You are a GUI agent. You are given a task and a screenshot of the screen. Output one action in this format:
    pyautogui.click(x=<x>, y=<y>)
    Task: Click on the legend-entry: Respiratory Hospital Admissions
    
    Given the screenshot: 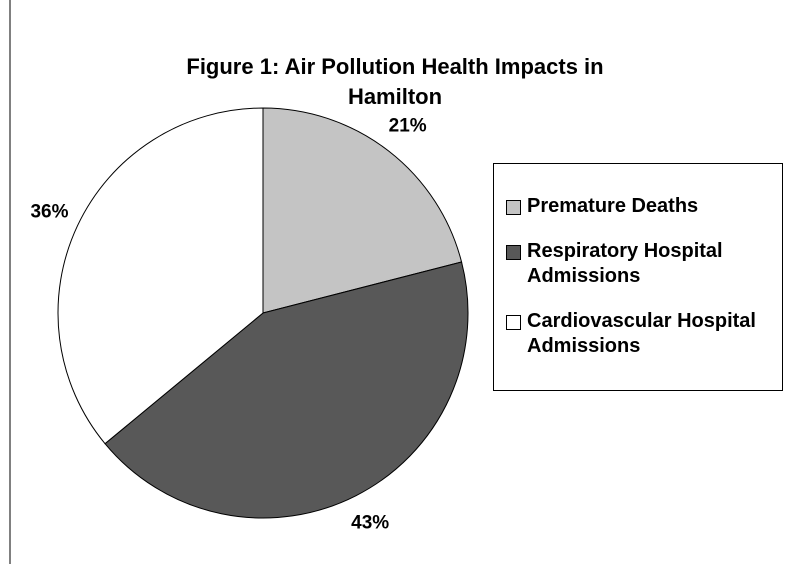 What is the action you would take?
    pyautogui.click(x=641, y=264)
    